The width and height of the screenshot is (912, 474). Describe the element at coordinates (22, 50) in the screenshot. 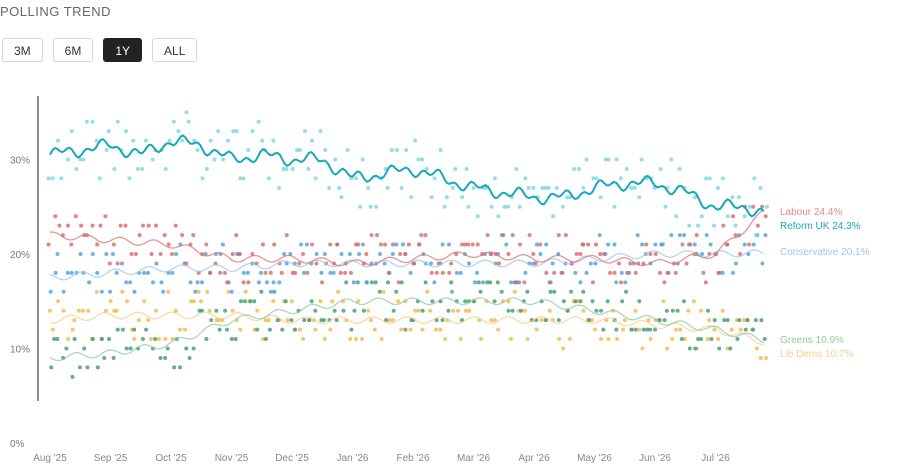

I see `range-button-3m: 3M` at that location.